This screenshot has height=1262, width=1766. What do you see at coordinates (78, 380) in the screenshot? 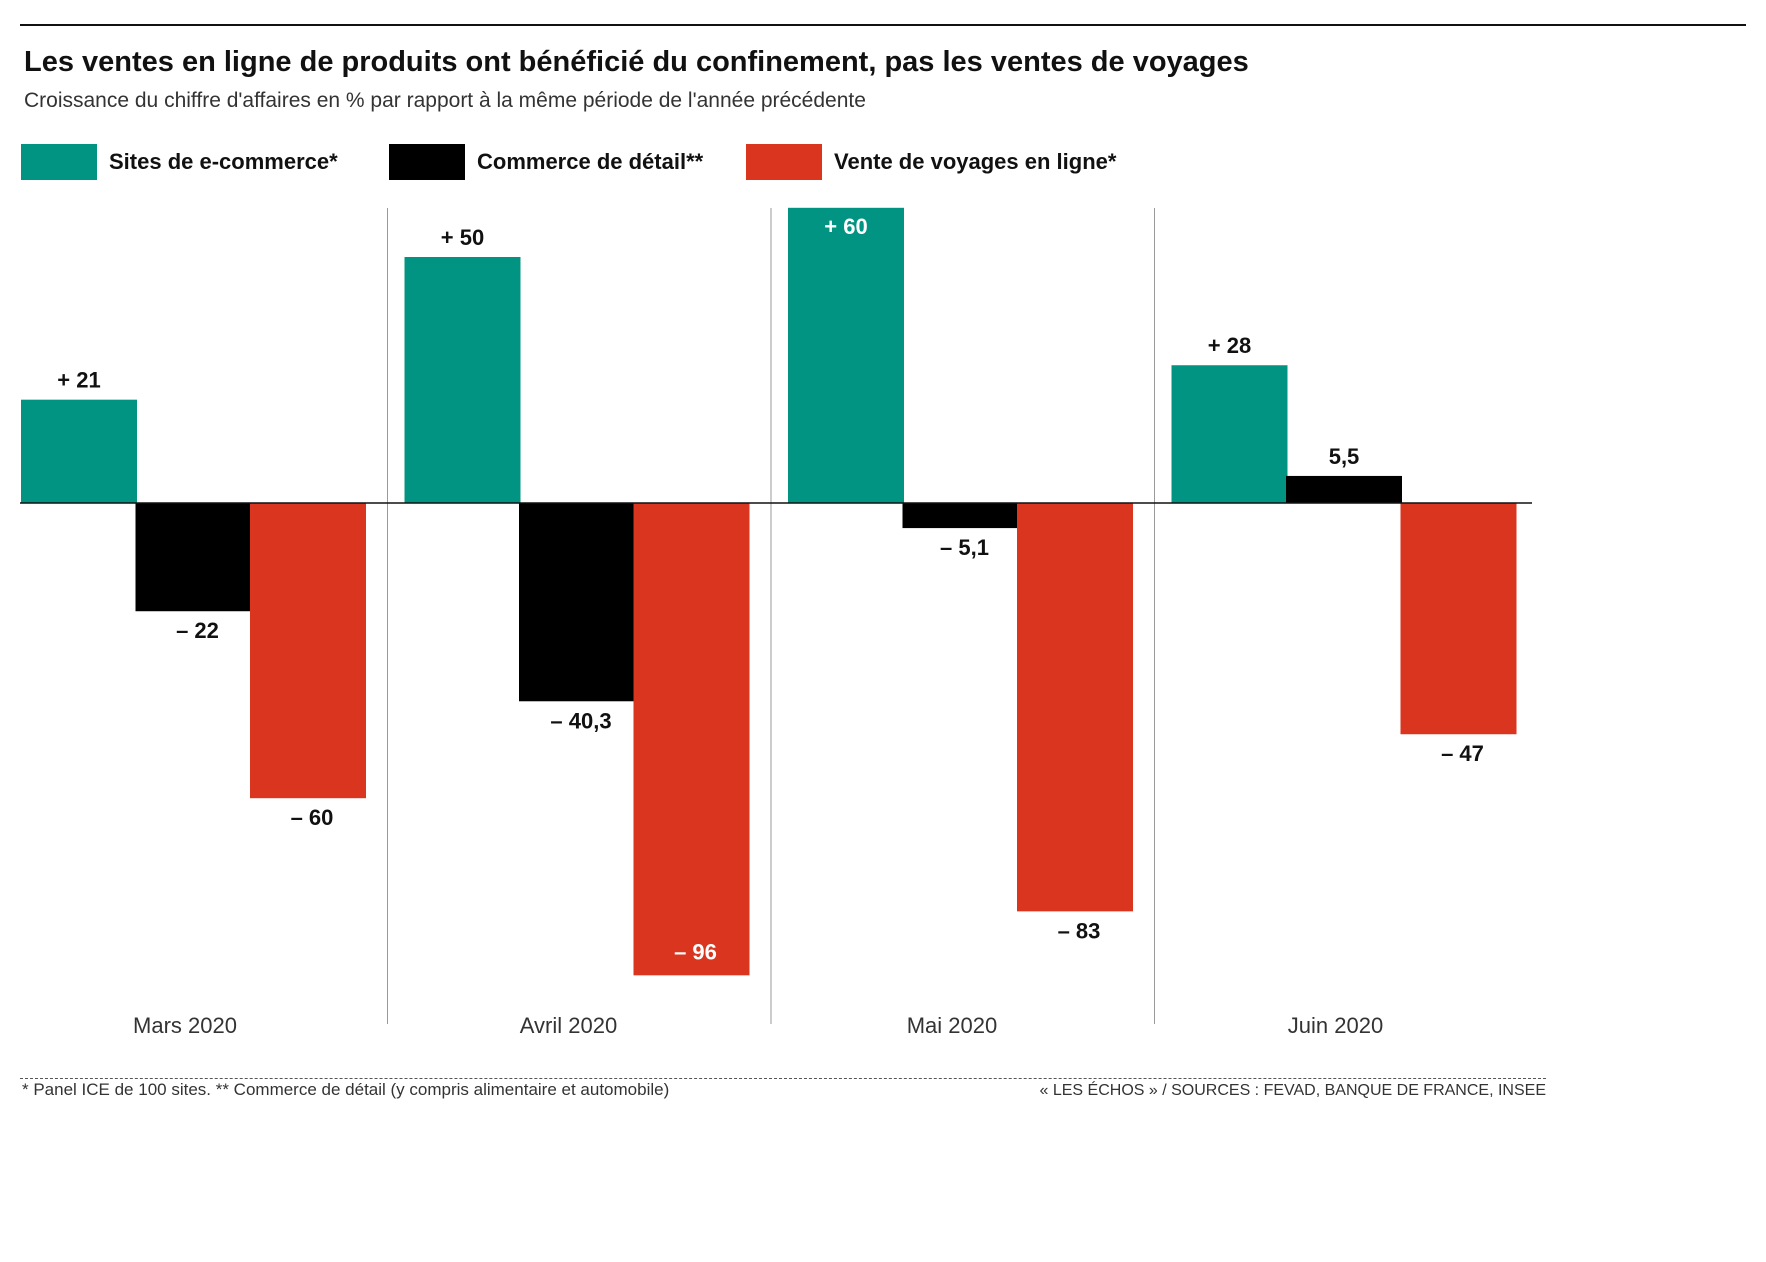
I see `data-label-ecommerce-0: + 21` at bounding box center [78, 380].